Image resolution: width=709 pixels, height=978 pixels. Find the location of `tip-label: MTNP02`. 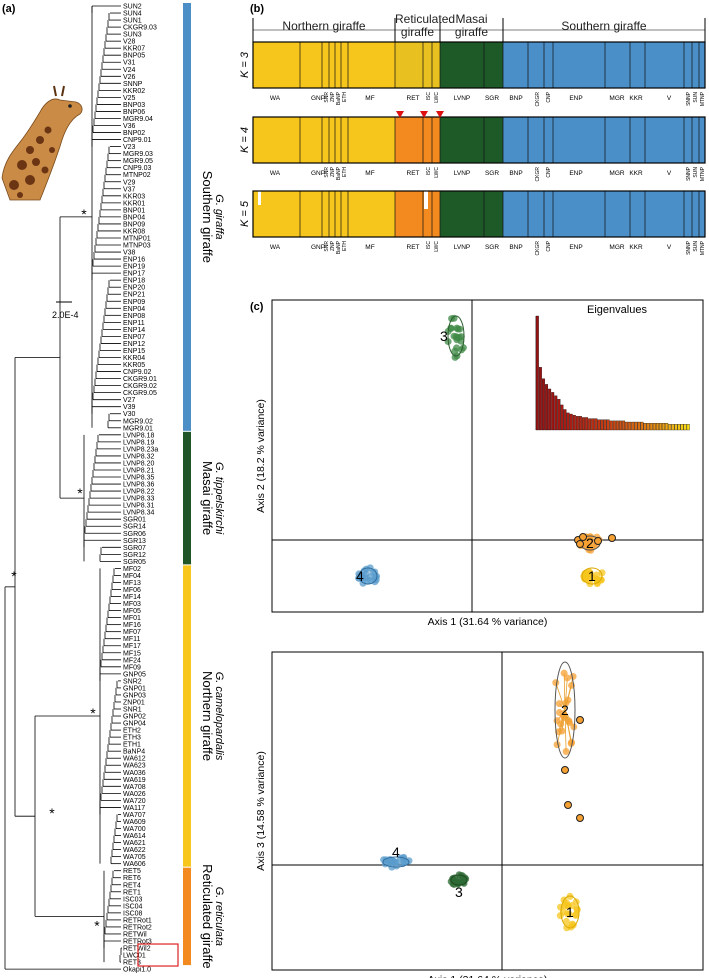

tip-label: MTNP02 is located at coordinates (137, 175).